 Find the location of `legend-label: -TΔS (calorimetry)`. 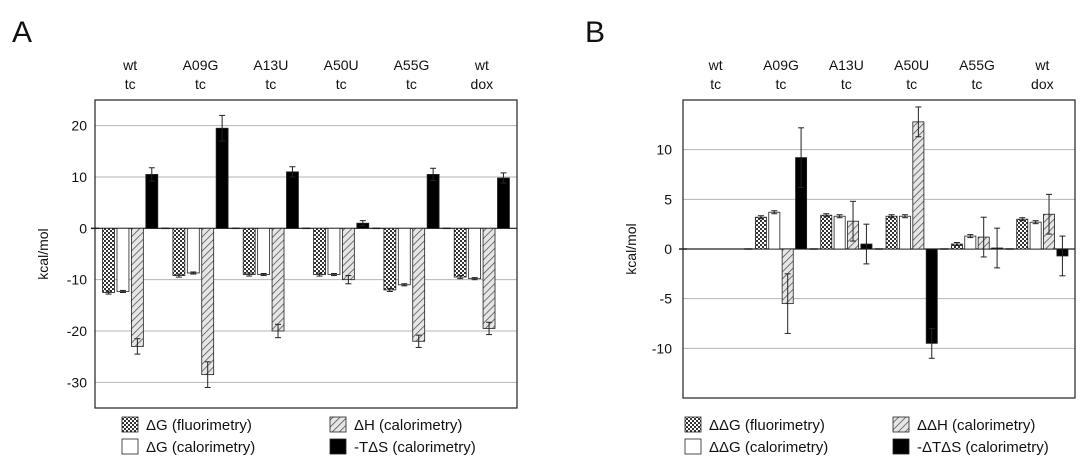

legend-label: -TΔS (calorimetry) is located at coordinates (415, 447).